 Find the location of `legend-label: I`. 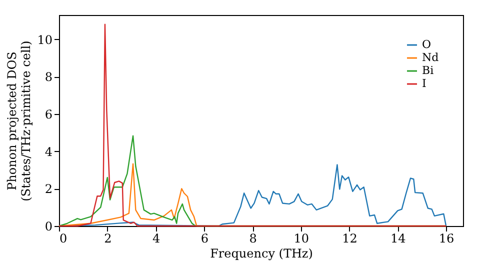

legend-label: I is located at coordinates (424, 83).